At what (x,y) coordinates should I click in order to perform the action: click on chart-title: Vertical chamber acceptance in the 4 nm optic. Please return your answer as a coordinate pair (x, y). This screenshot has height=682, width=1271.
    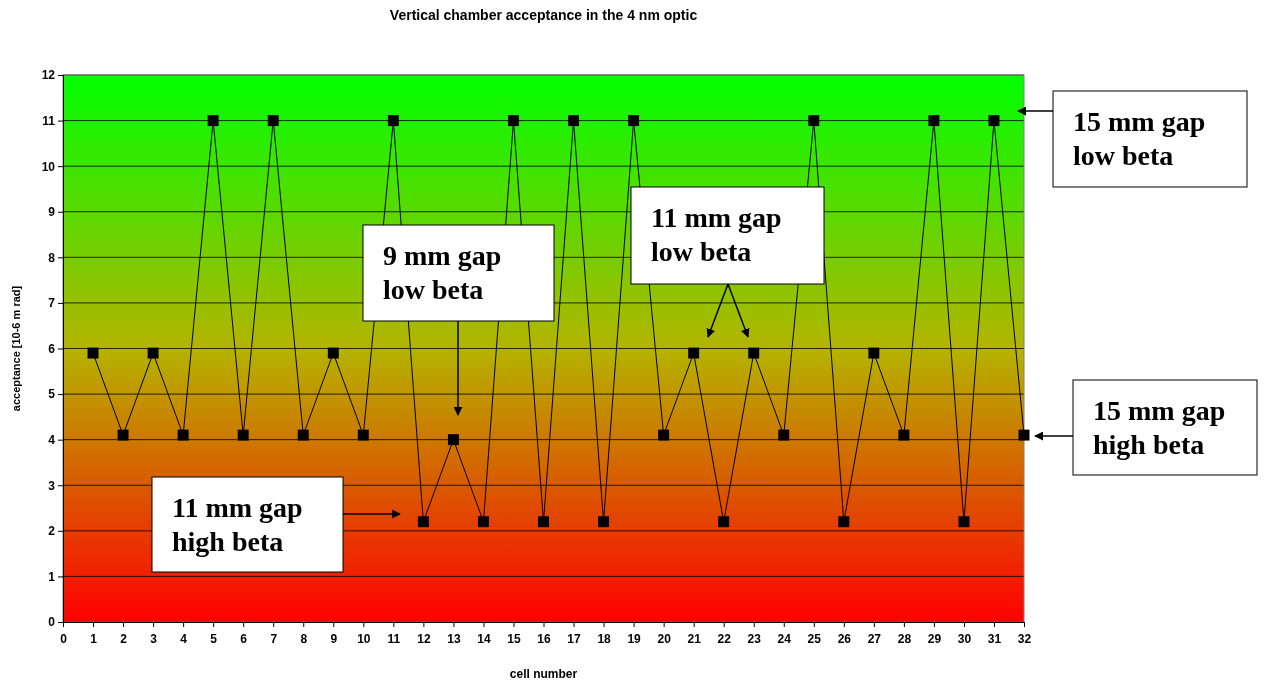
    Looking at the image, I should click on (543, 15).